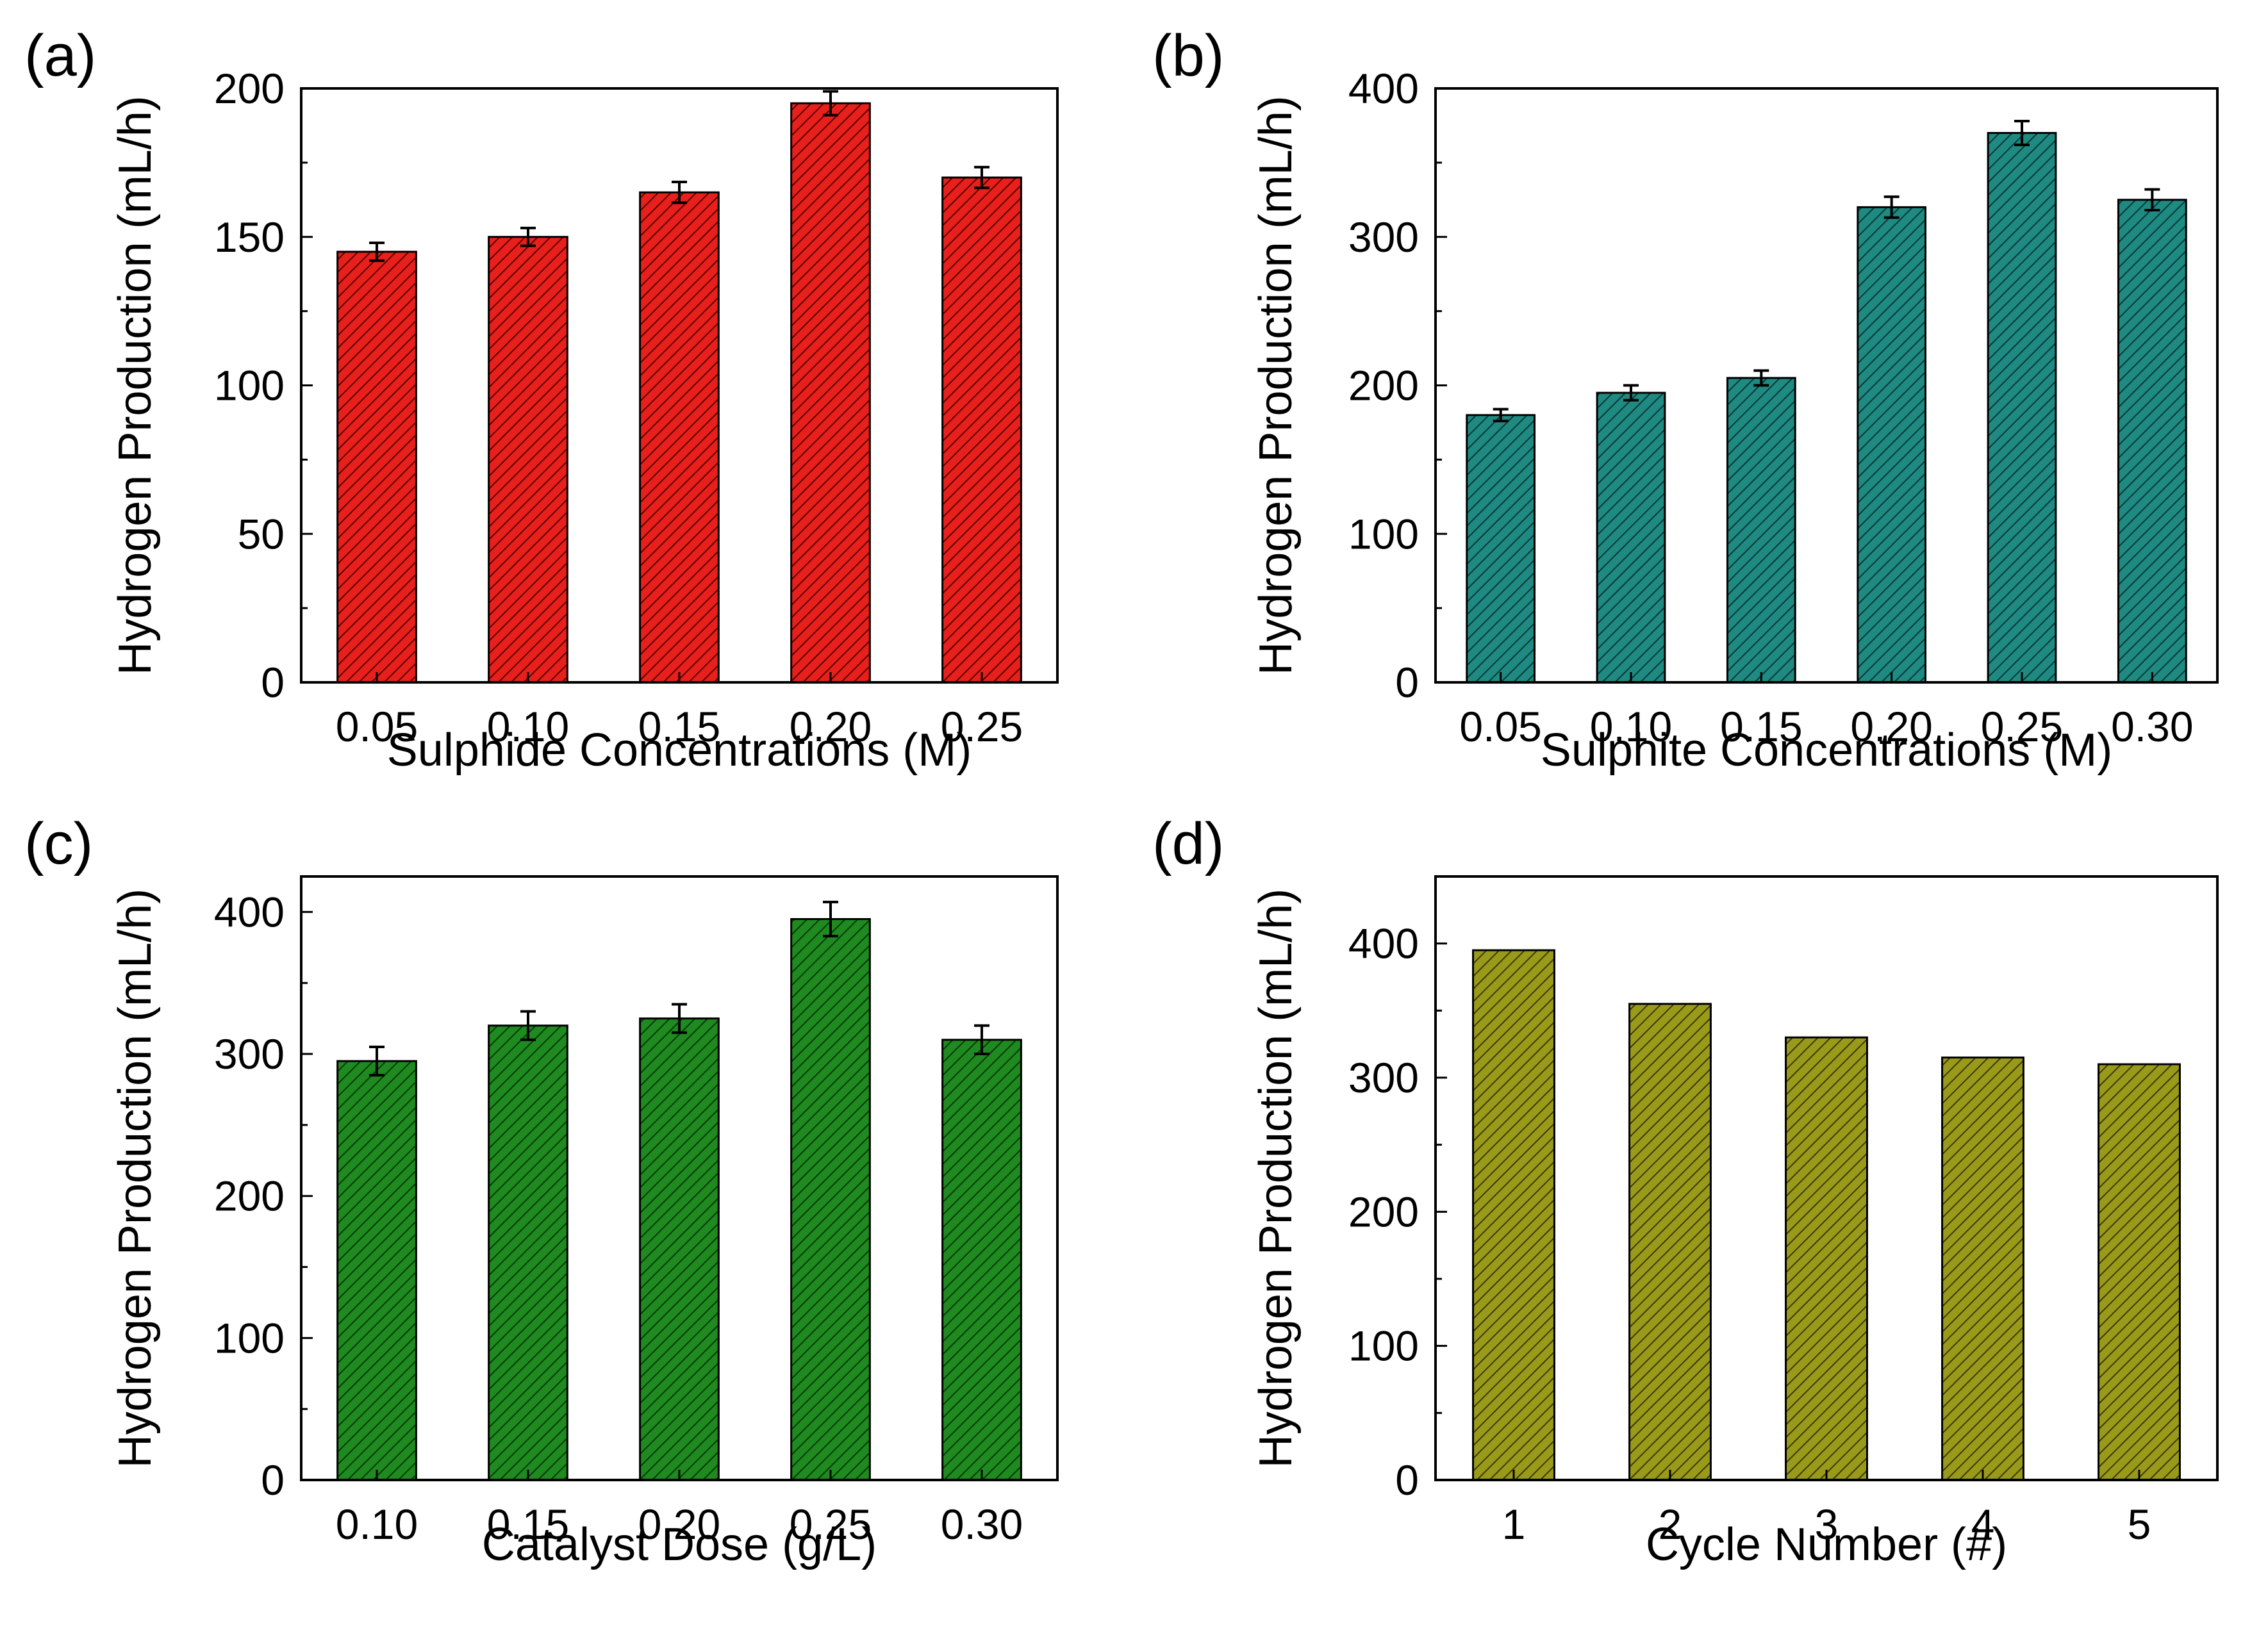  Describe the element at coordinates (2139, 1524) in the screenshot. I see `x-tick-label: 5` at that location.